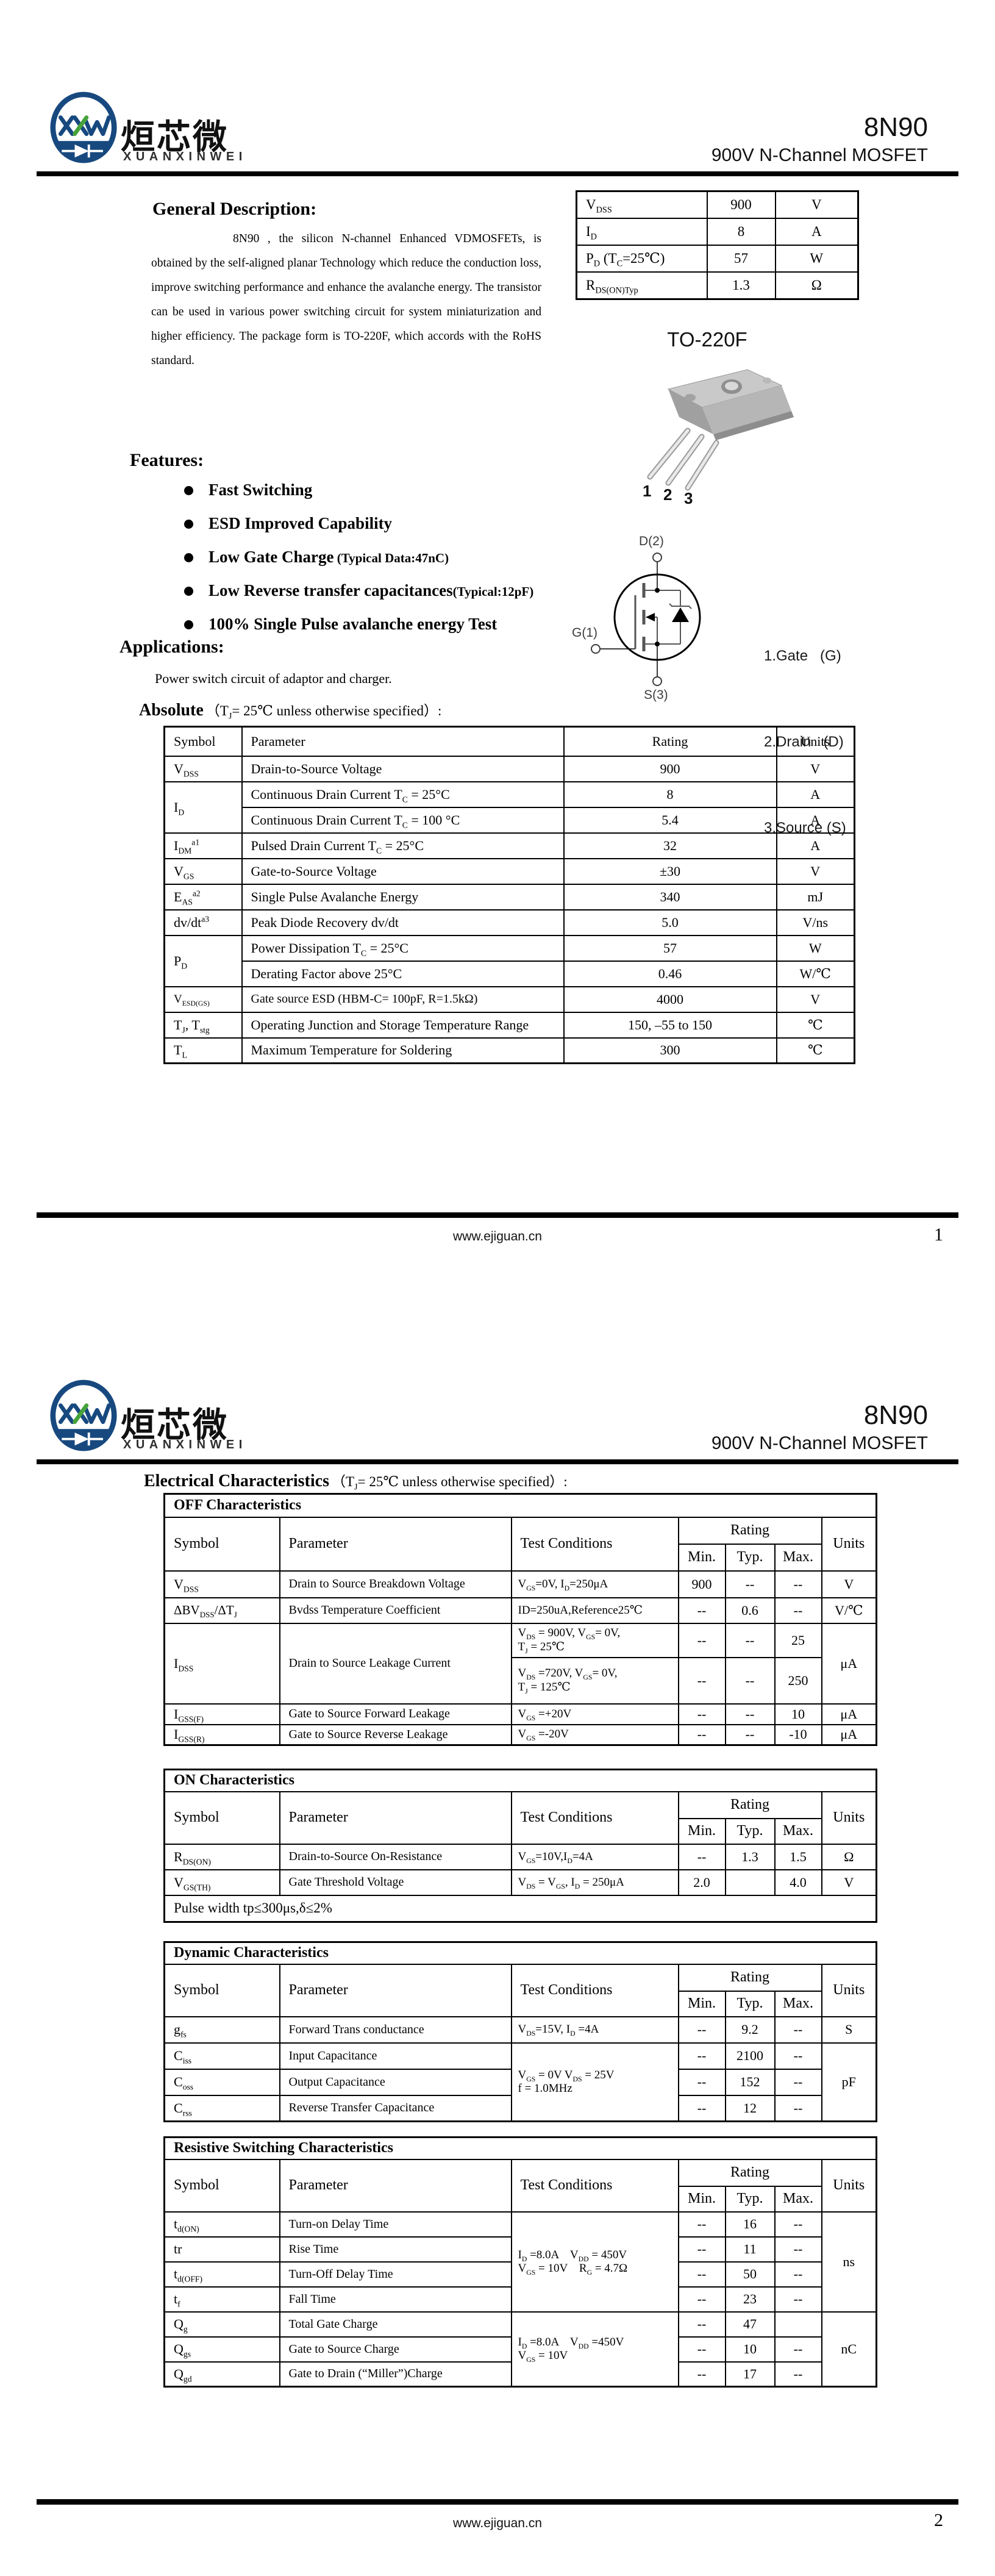 This screenshot has height=2576, width=995. Describe the element at coordinates (521, 1680) in the screenshot. I see `table-row: VDS =720V, VGS= 0V, TJ = 125℃ -- -- 250` at that location.